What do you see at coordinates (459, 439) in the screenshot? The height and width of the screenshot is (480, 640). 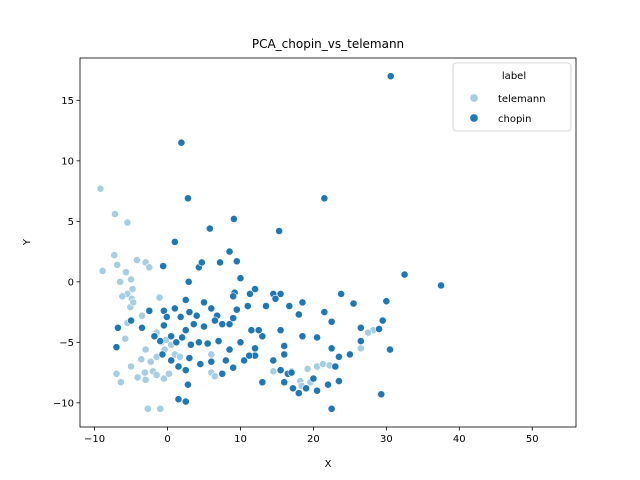 I see `x-tick-label: 40` at bounding box center [459, 439].